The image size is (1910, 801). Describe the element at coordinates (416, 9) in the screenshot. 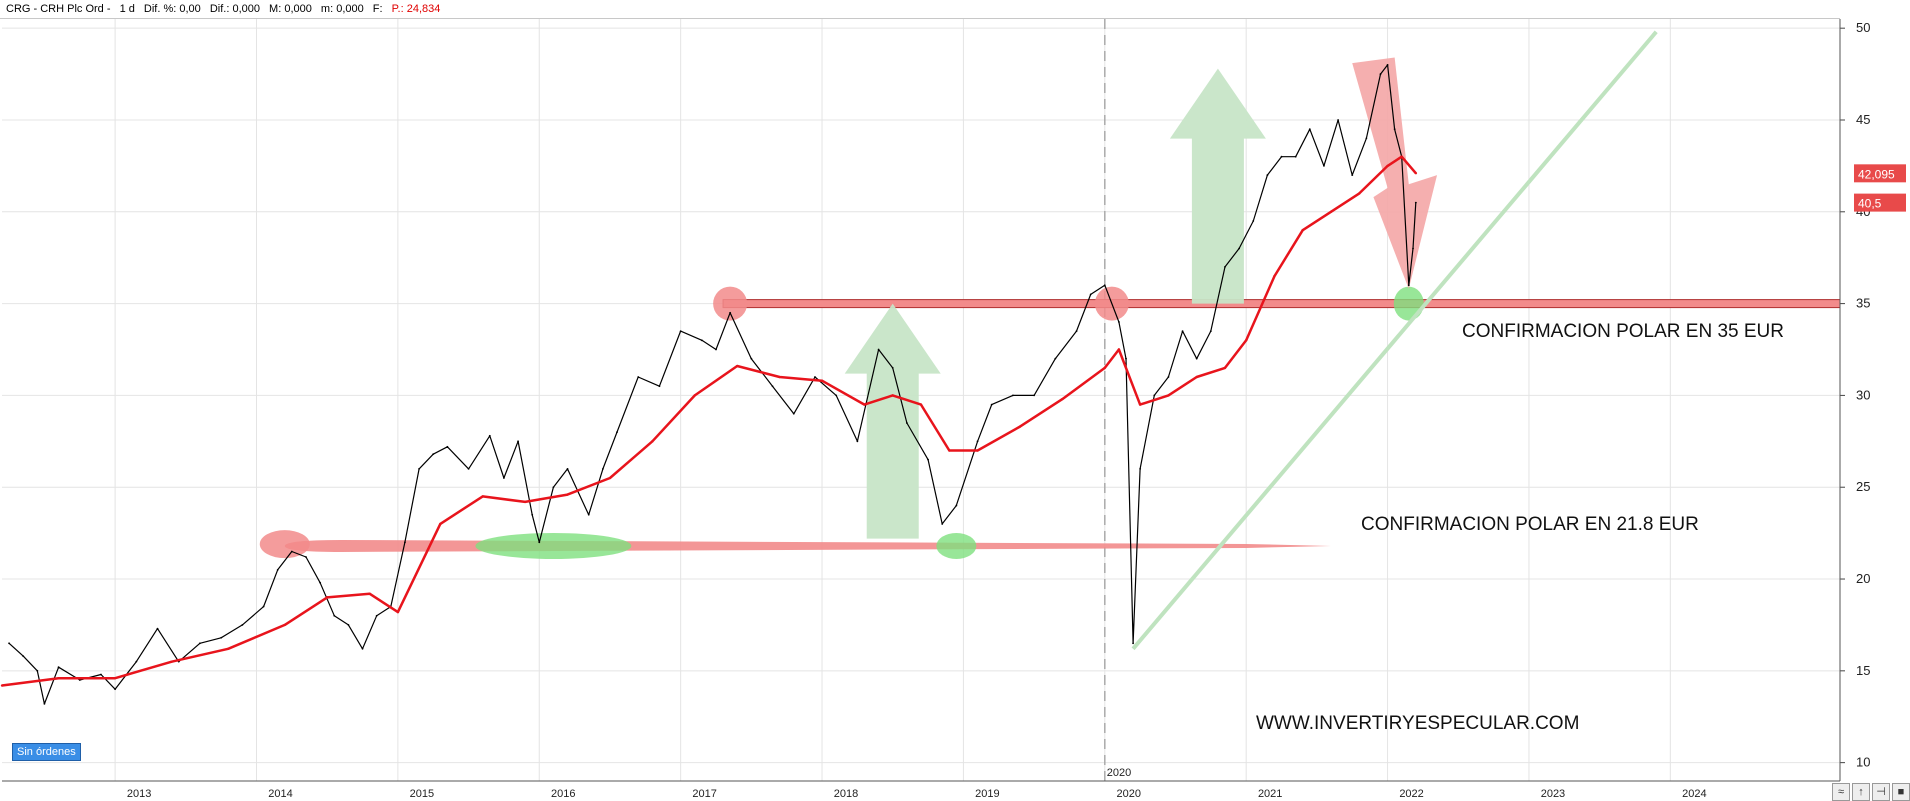

I see `price-label: P.: 24,834` at that location.